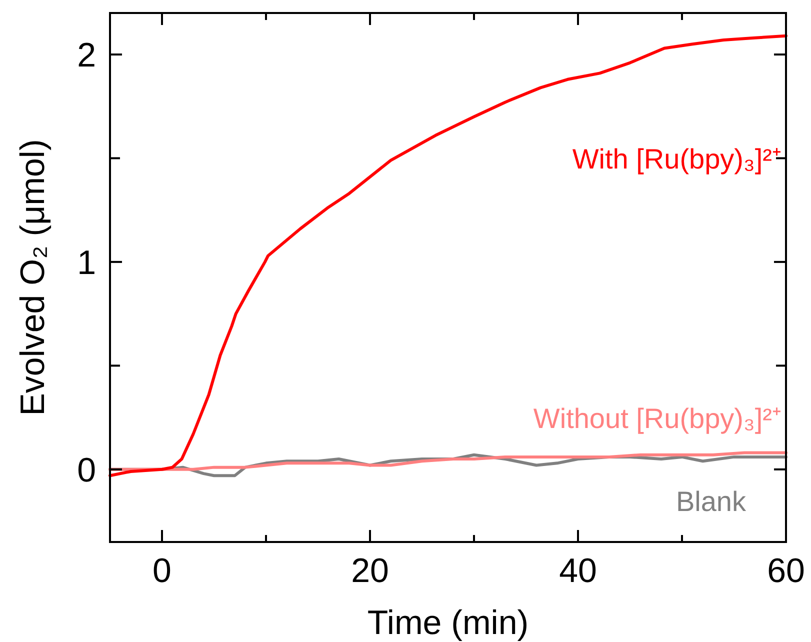  I want to click on y-tick-label: 0, so click(86, 470).